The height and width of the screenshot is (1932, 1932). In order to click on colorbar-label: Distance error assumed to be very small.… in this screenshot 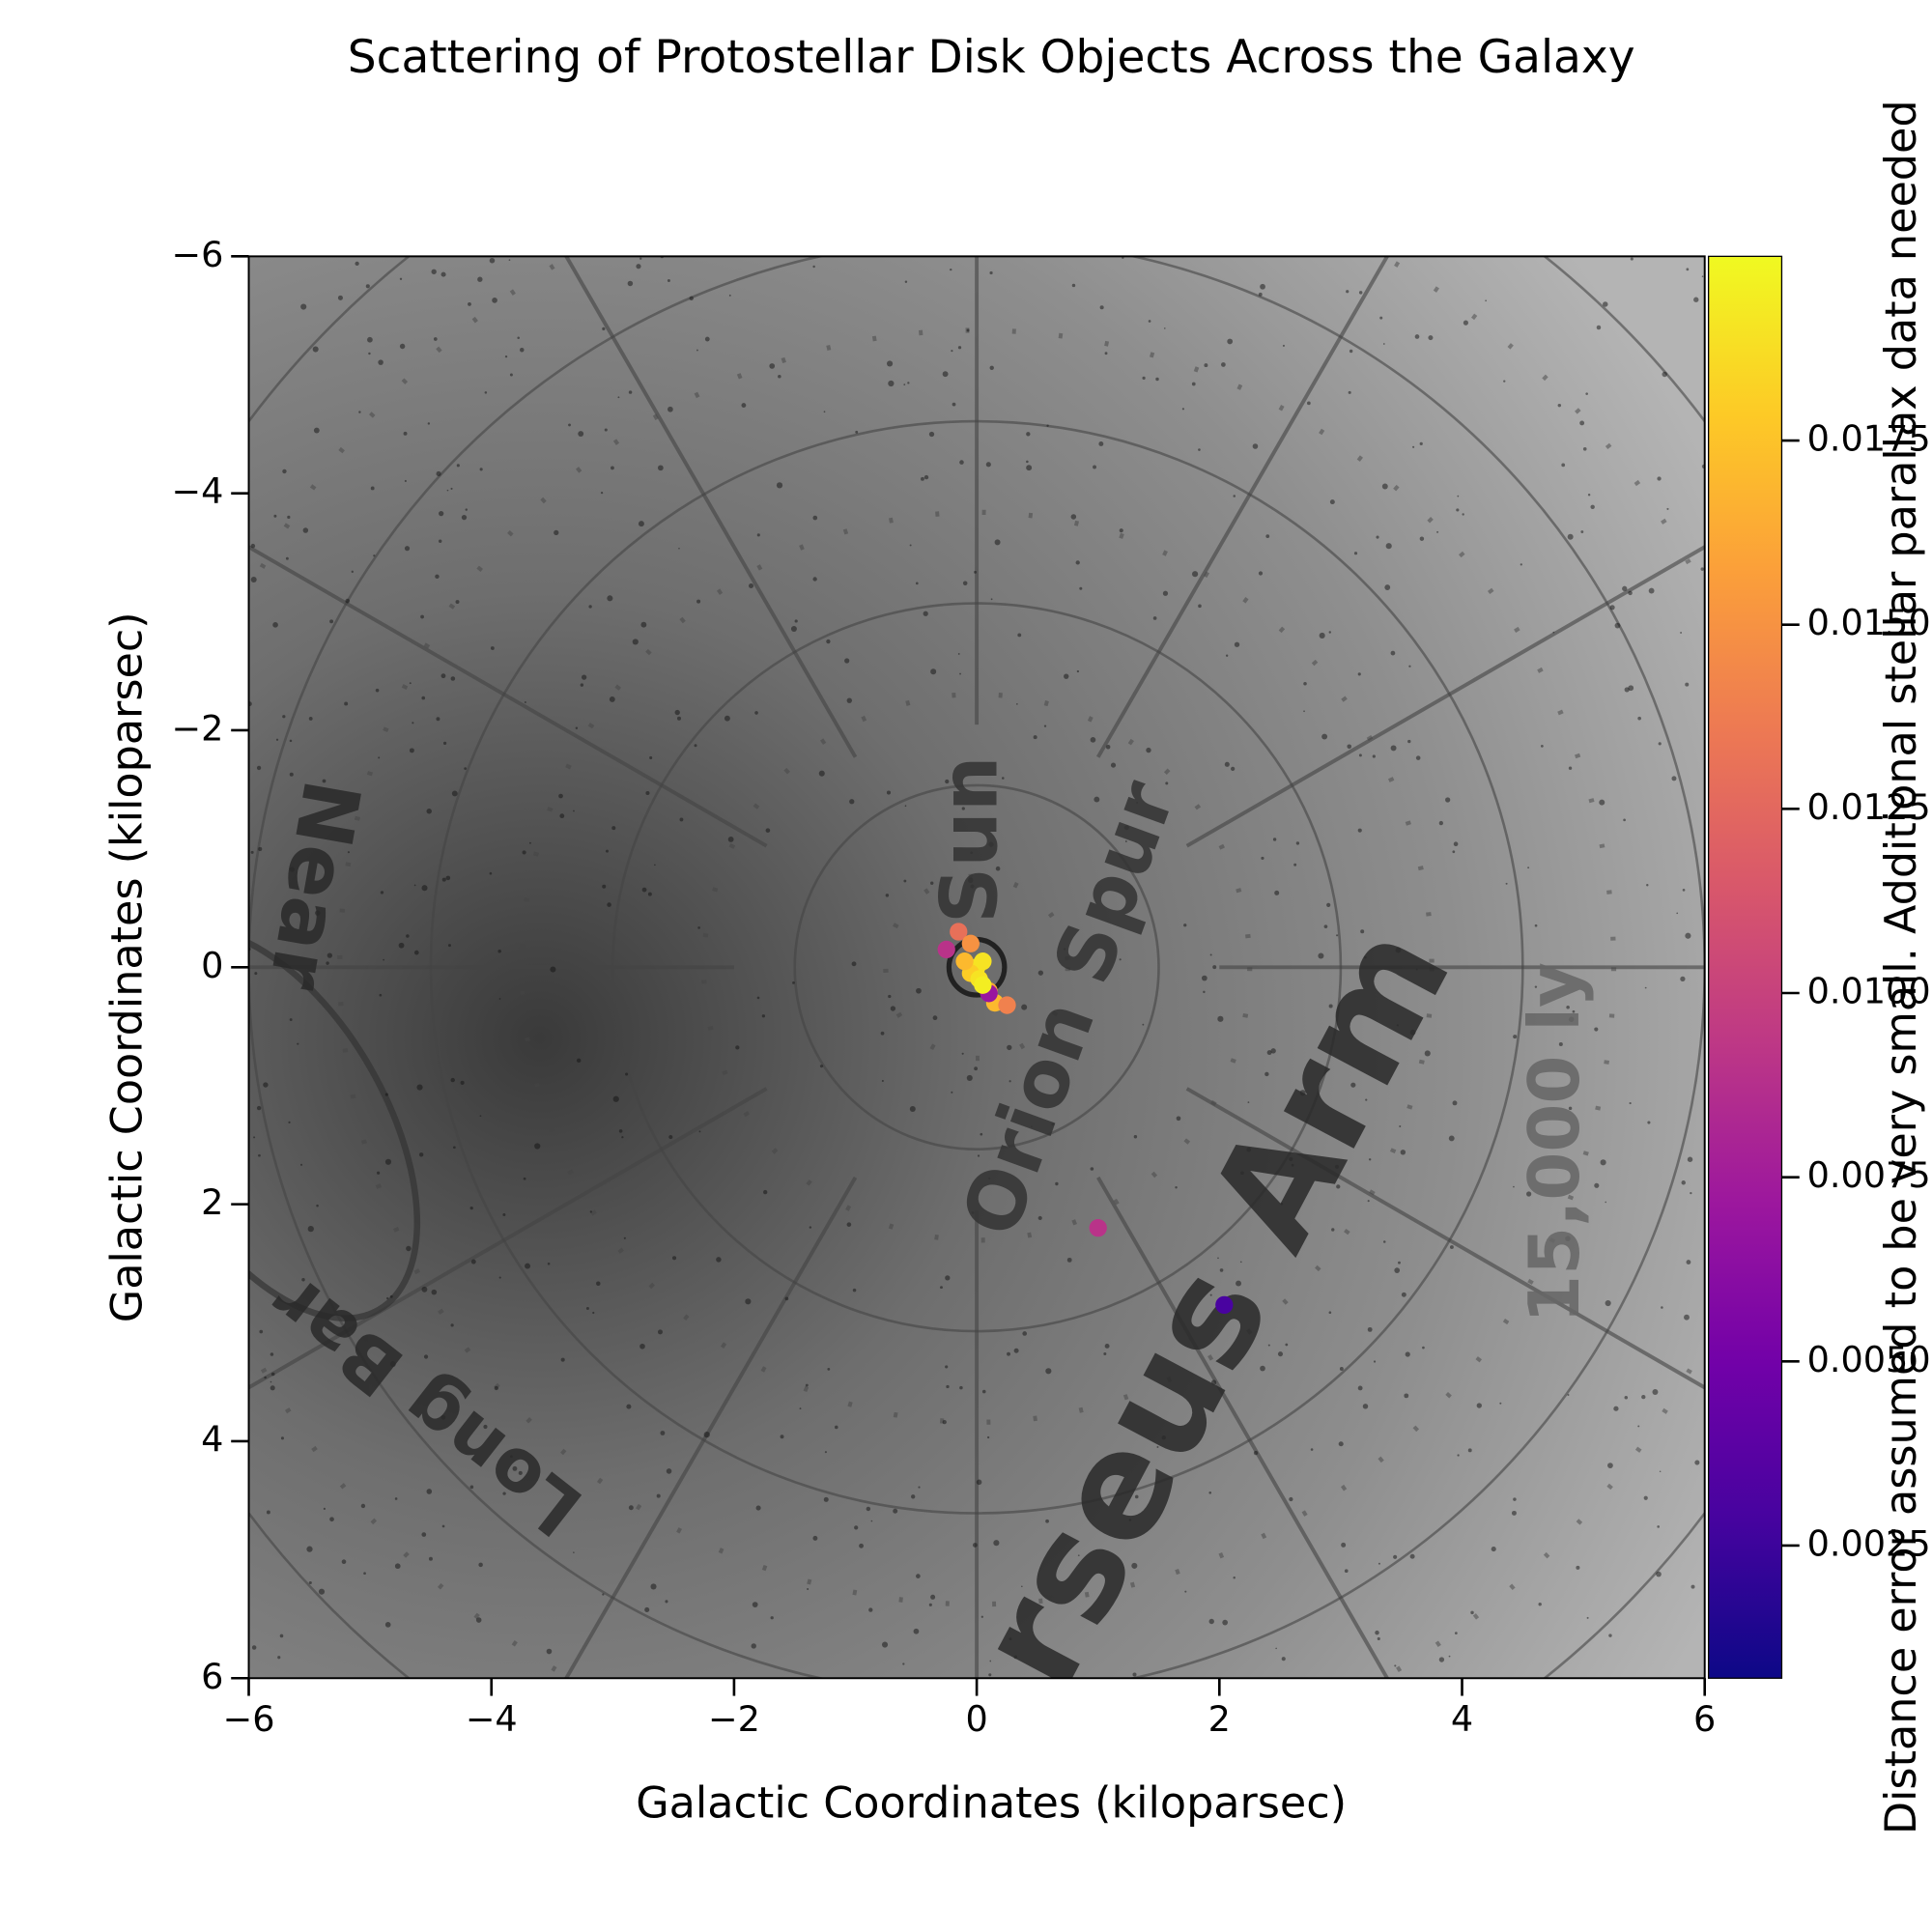, I will do `click(1901, 966)`.